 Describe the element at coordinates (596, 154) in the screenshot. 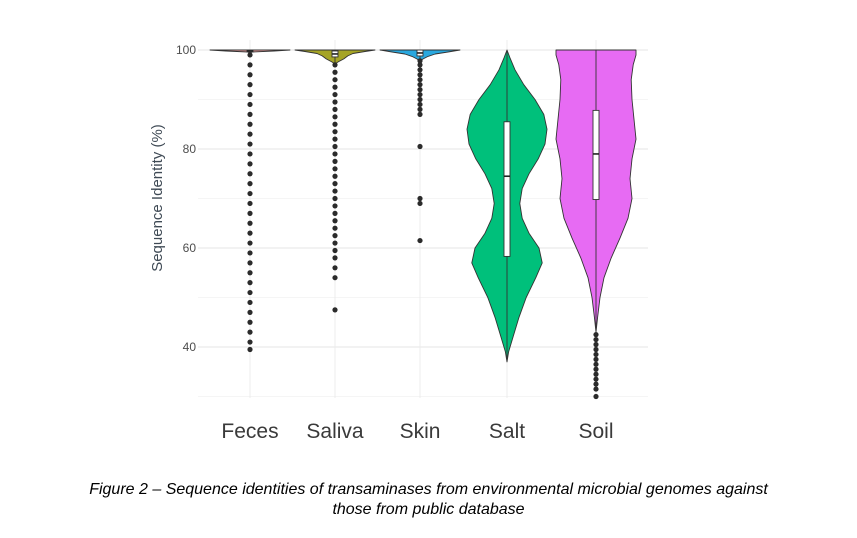

I see `box-soil` at that location.